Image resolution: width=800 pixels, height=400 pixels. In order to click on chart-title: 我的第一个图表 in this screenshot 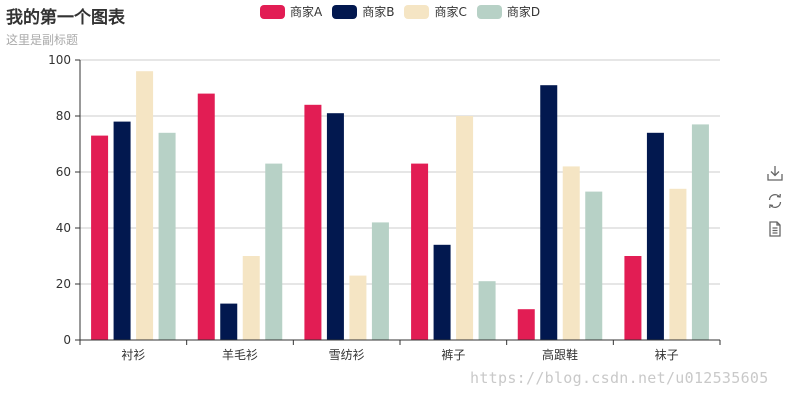, I will do `click(65, 18)`.